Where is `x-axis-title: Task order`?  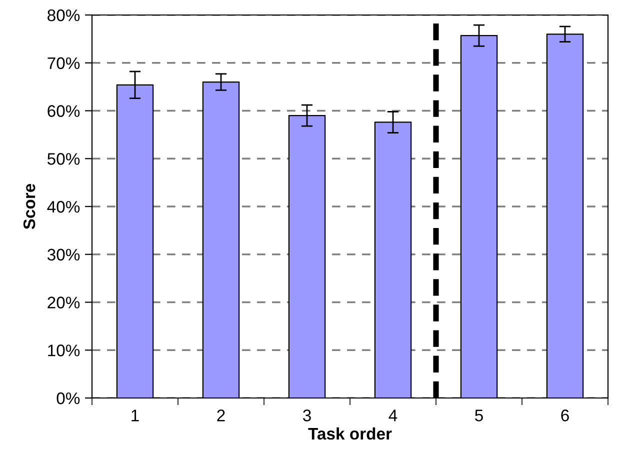 x-axis-title: Task order is located at coordinates (350, 433).